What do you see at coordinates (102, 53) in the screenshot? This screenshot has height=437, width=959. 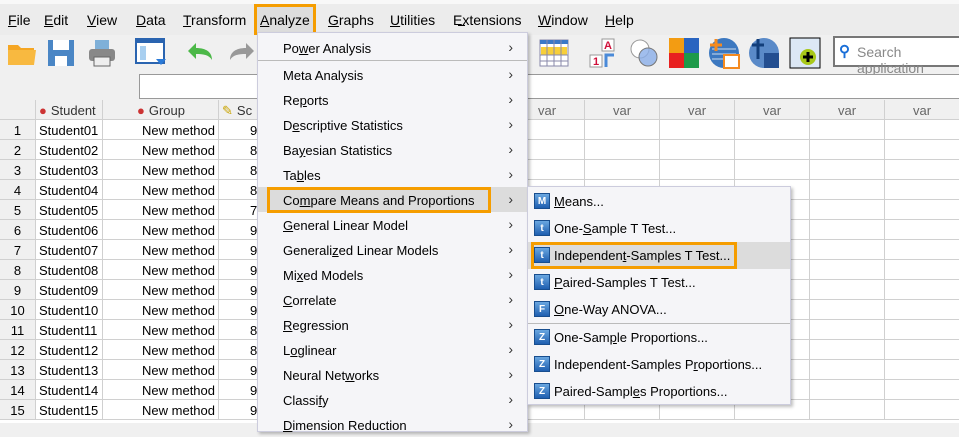 I see `print-icon` at bounding box center [102, 53].